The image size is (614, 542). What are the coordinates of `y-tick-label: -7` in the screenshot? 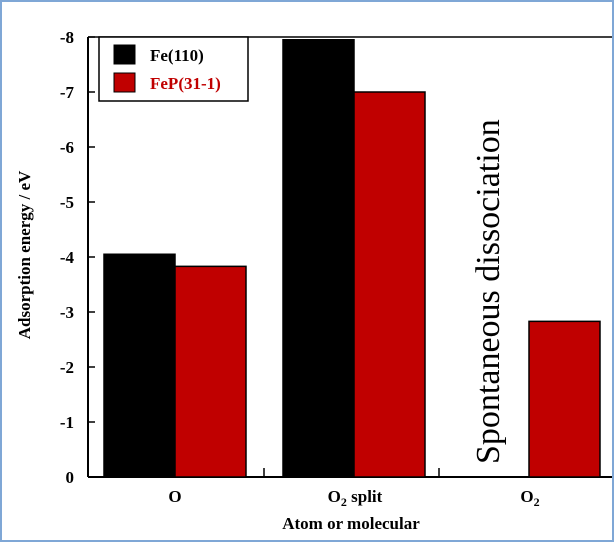 It's located at (67, 92).